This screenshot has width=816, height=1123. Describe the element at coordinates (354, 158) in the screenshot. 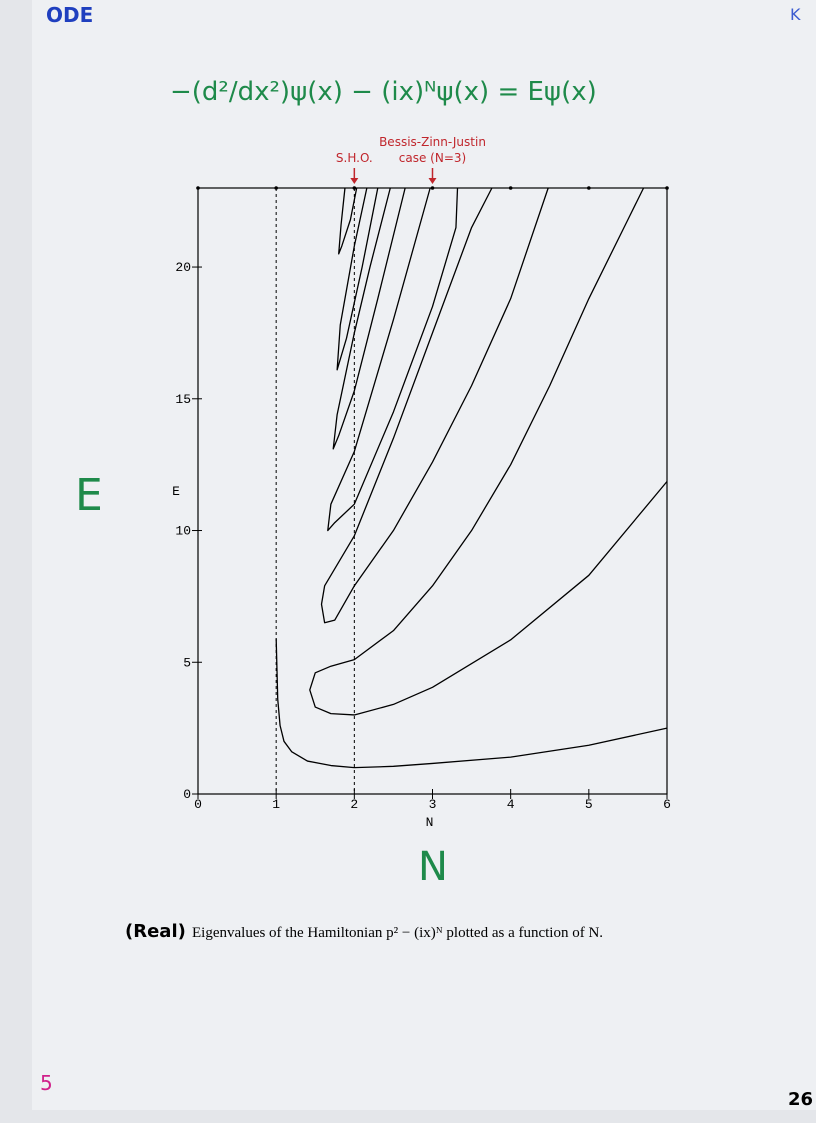

I see `annotation: S.H.O.` at that location.